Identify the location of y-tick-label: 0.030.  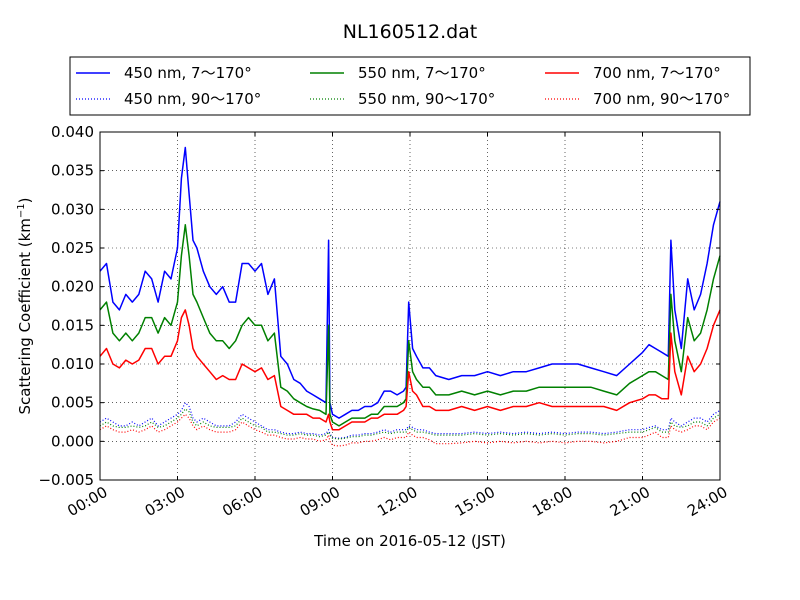
(72, 209).